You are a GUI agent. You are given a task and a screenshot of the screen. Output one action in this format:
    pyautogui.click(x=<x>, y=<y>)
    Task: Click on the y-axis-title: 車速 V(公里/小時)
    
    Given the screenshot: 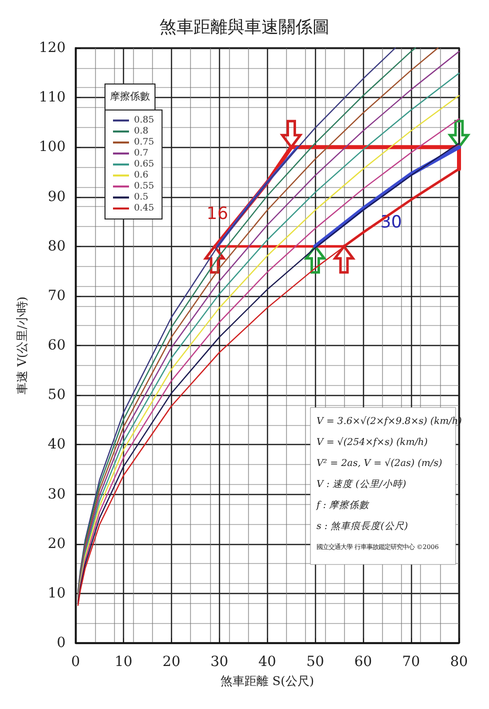 What is the action you would take?
    pyautogui.click(x=22, y=345)
    